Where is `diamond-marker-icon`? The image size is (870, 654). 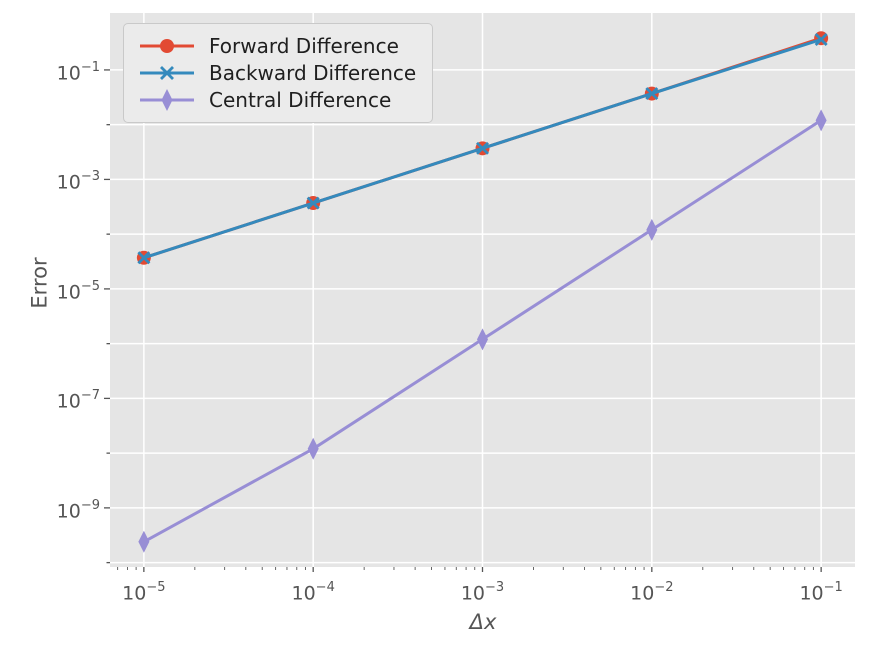
diamond-marker-icon is located at coordinates (167, 100).